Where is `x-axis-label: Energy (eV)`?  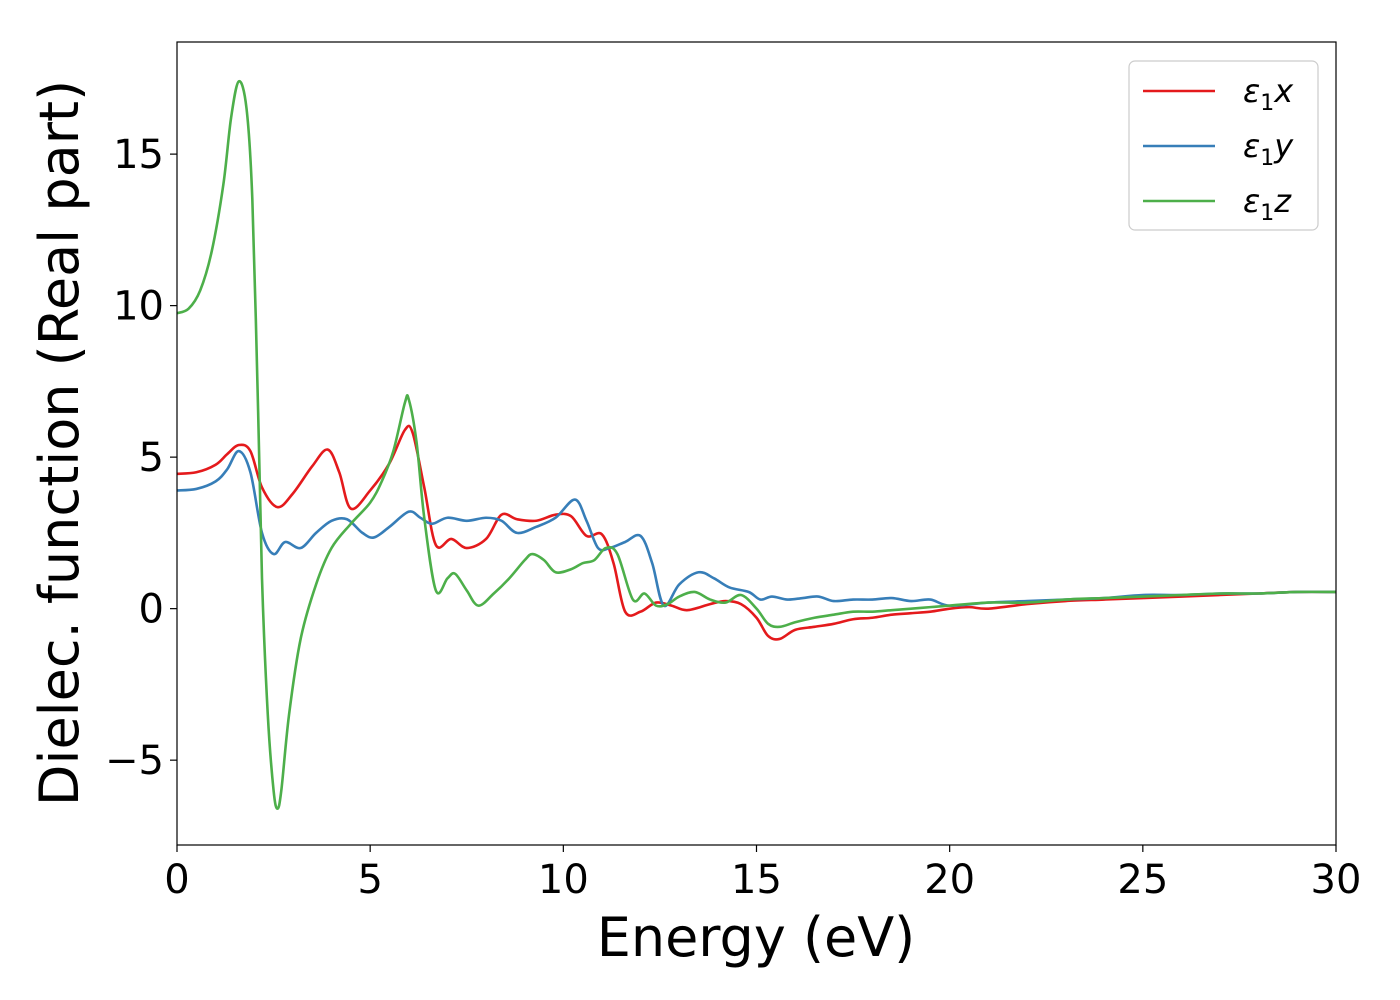
x-axis-label: Energy (eV) is located at coordinates (756, 937).